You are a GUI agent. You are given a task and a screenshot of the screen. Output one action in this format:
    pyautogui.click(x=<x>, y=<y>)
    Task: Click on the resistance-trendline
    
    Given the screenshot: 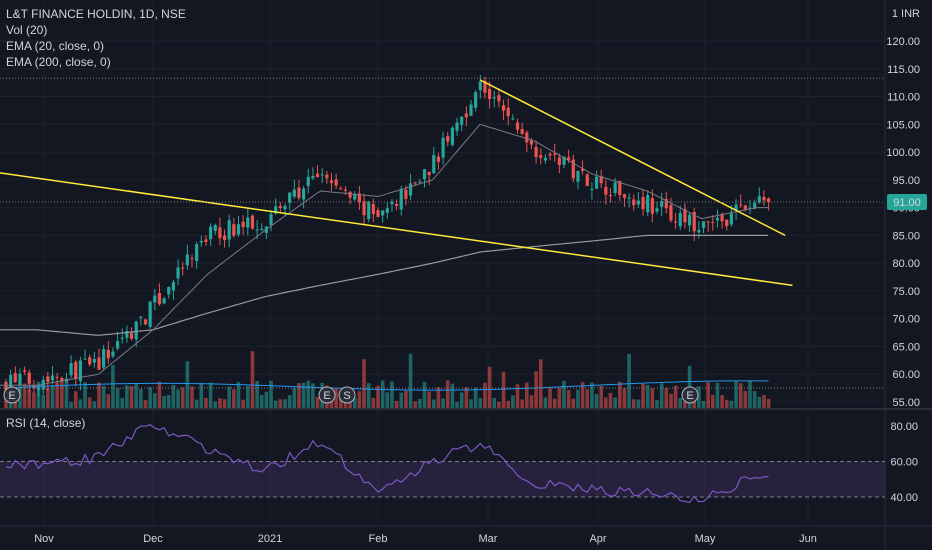 What is the action you would take?
    pyautogui.click(x=632, y=158)
    